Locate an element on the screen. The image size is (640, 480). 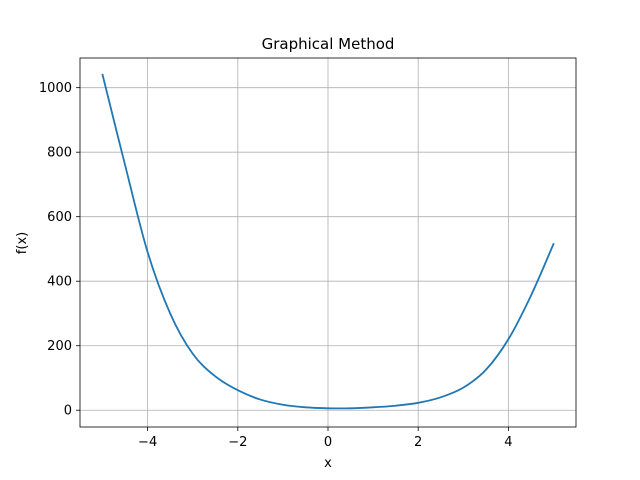
x-tick-label: 2 is located at coordinates (418, 442).